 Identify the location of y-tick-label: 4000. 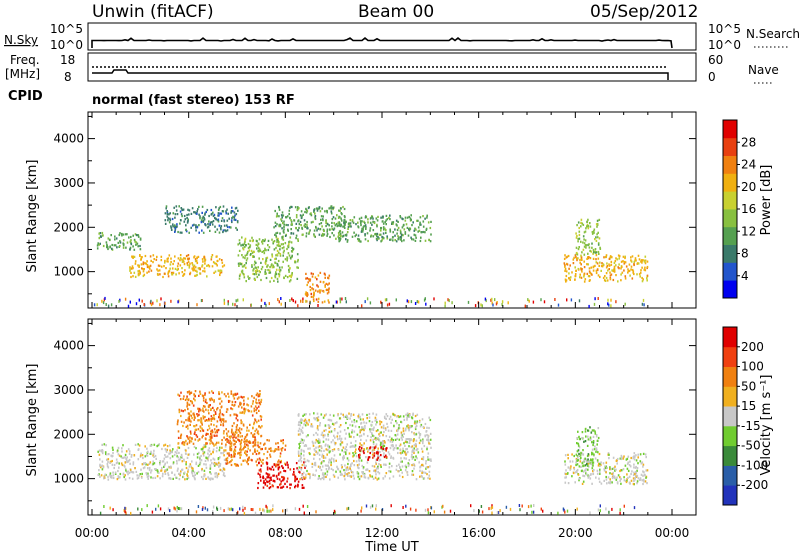
(68, 346).